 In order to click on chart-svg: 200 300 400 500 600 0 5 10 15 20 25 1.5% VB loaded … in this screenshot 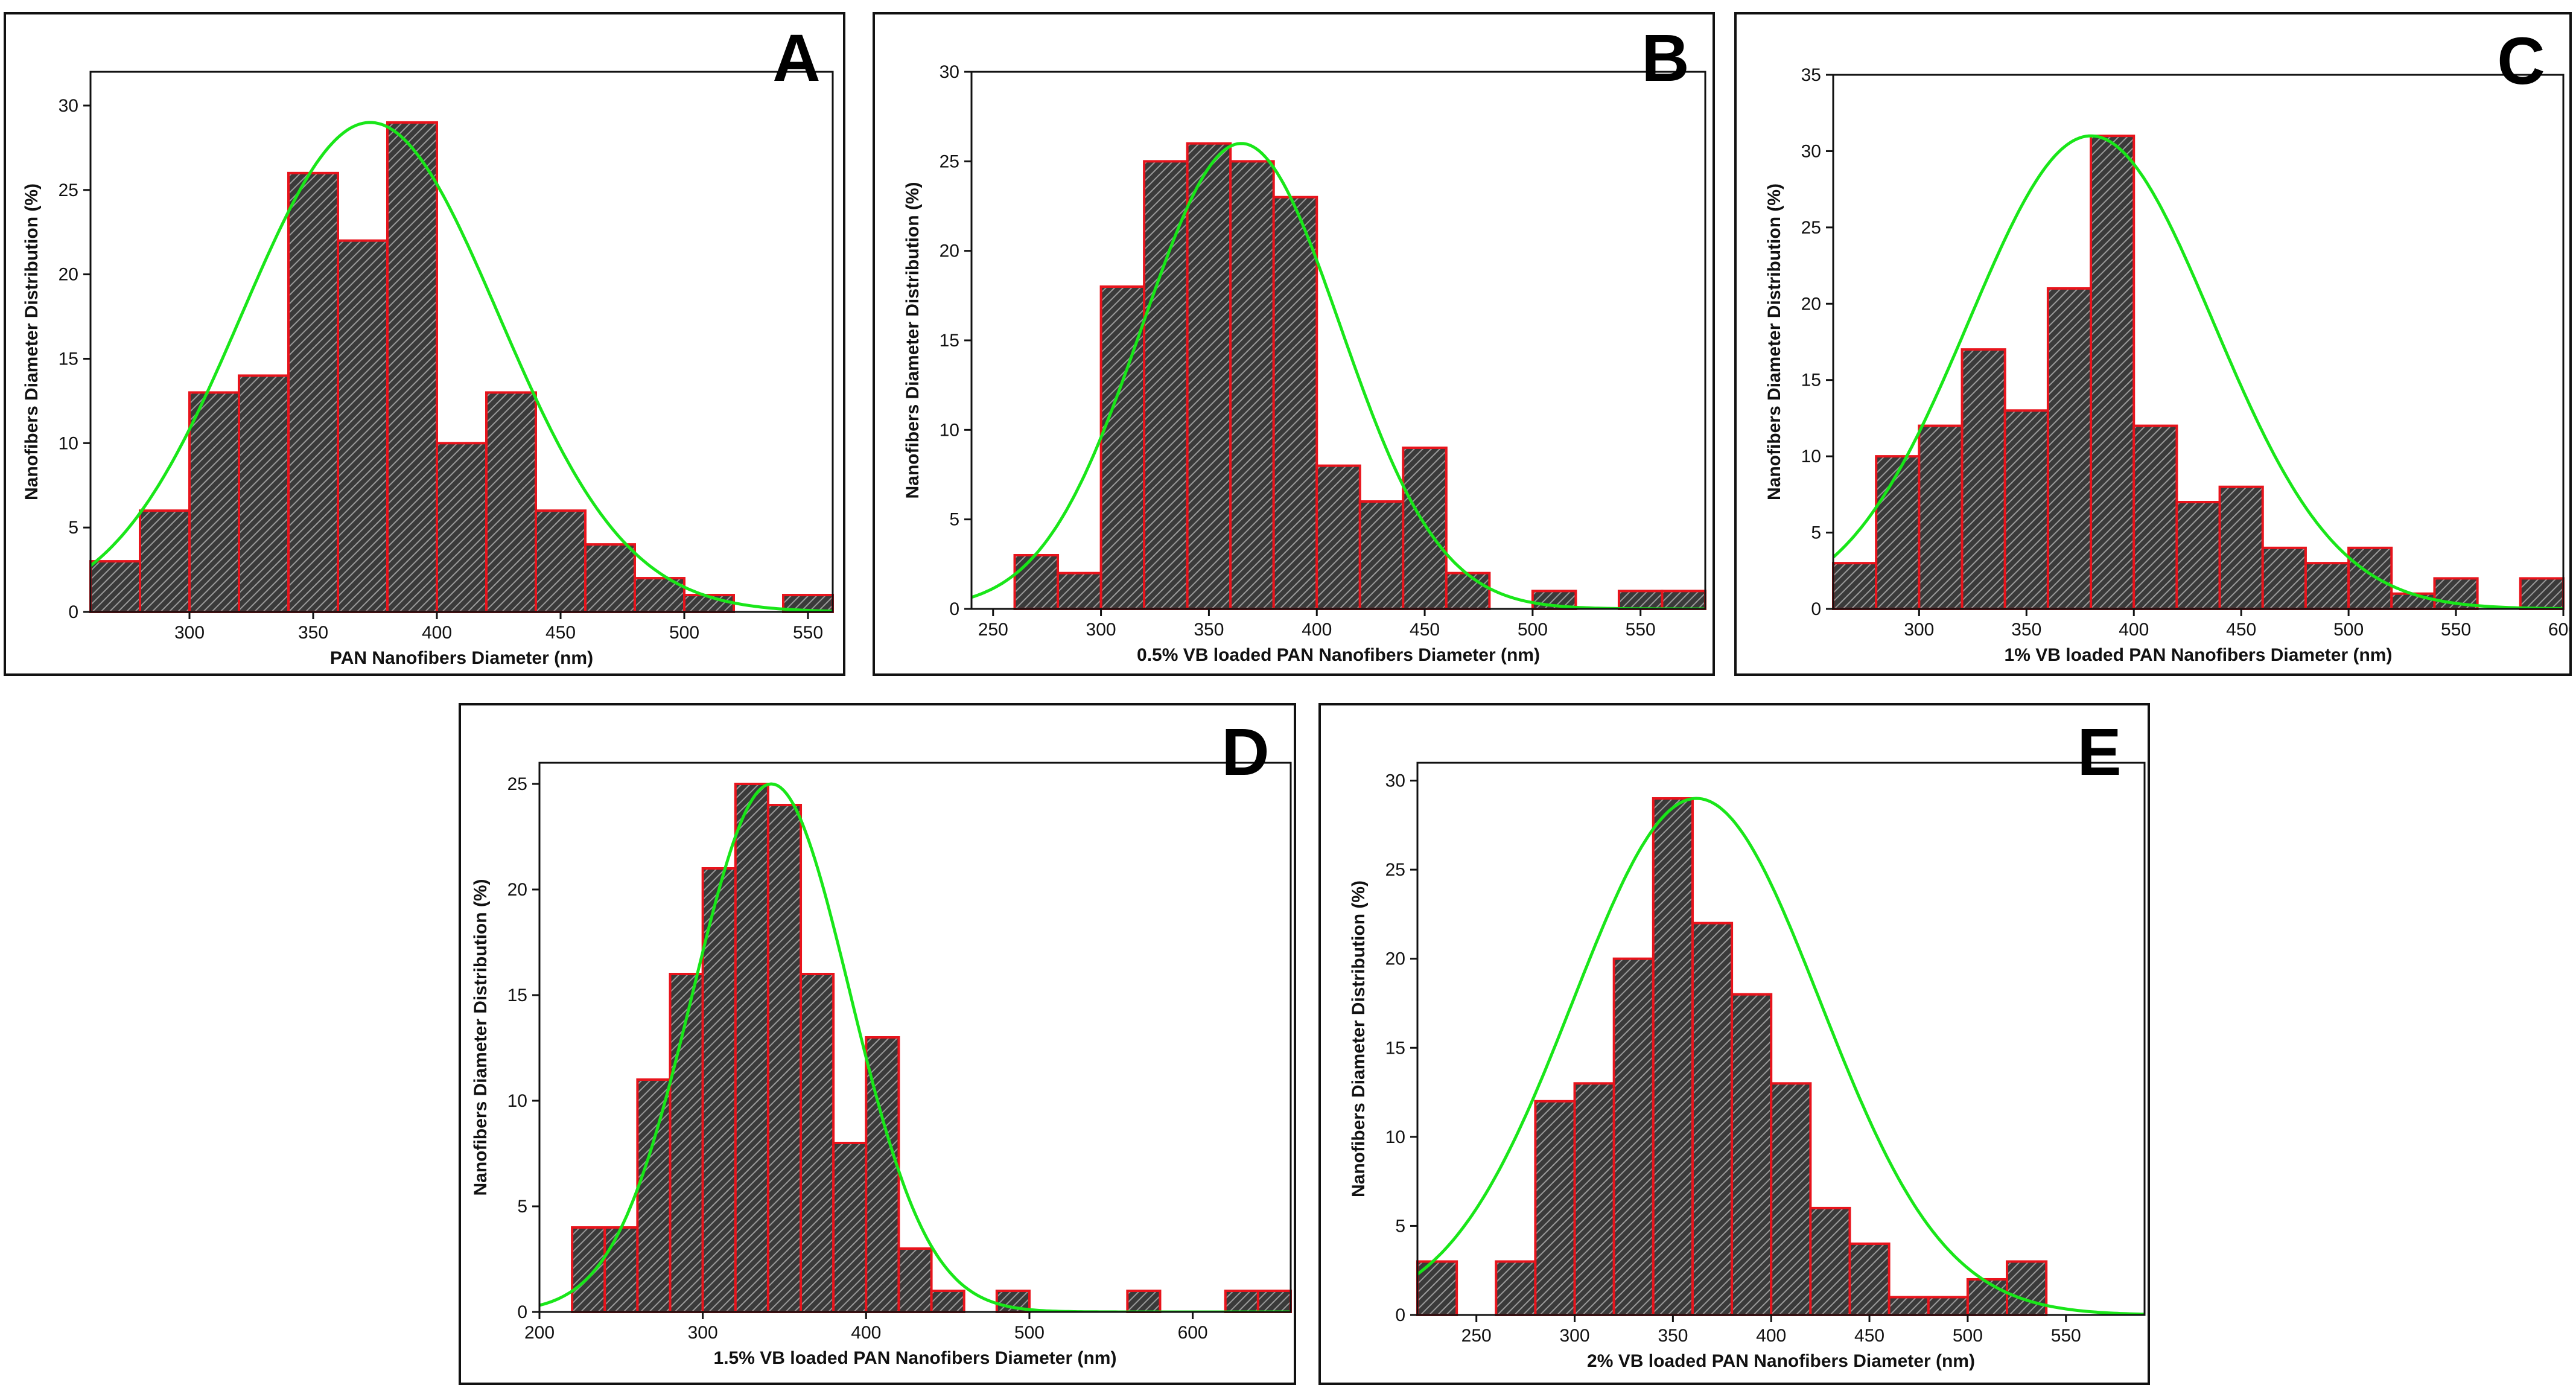, I will do `click(881, 1041)`.